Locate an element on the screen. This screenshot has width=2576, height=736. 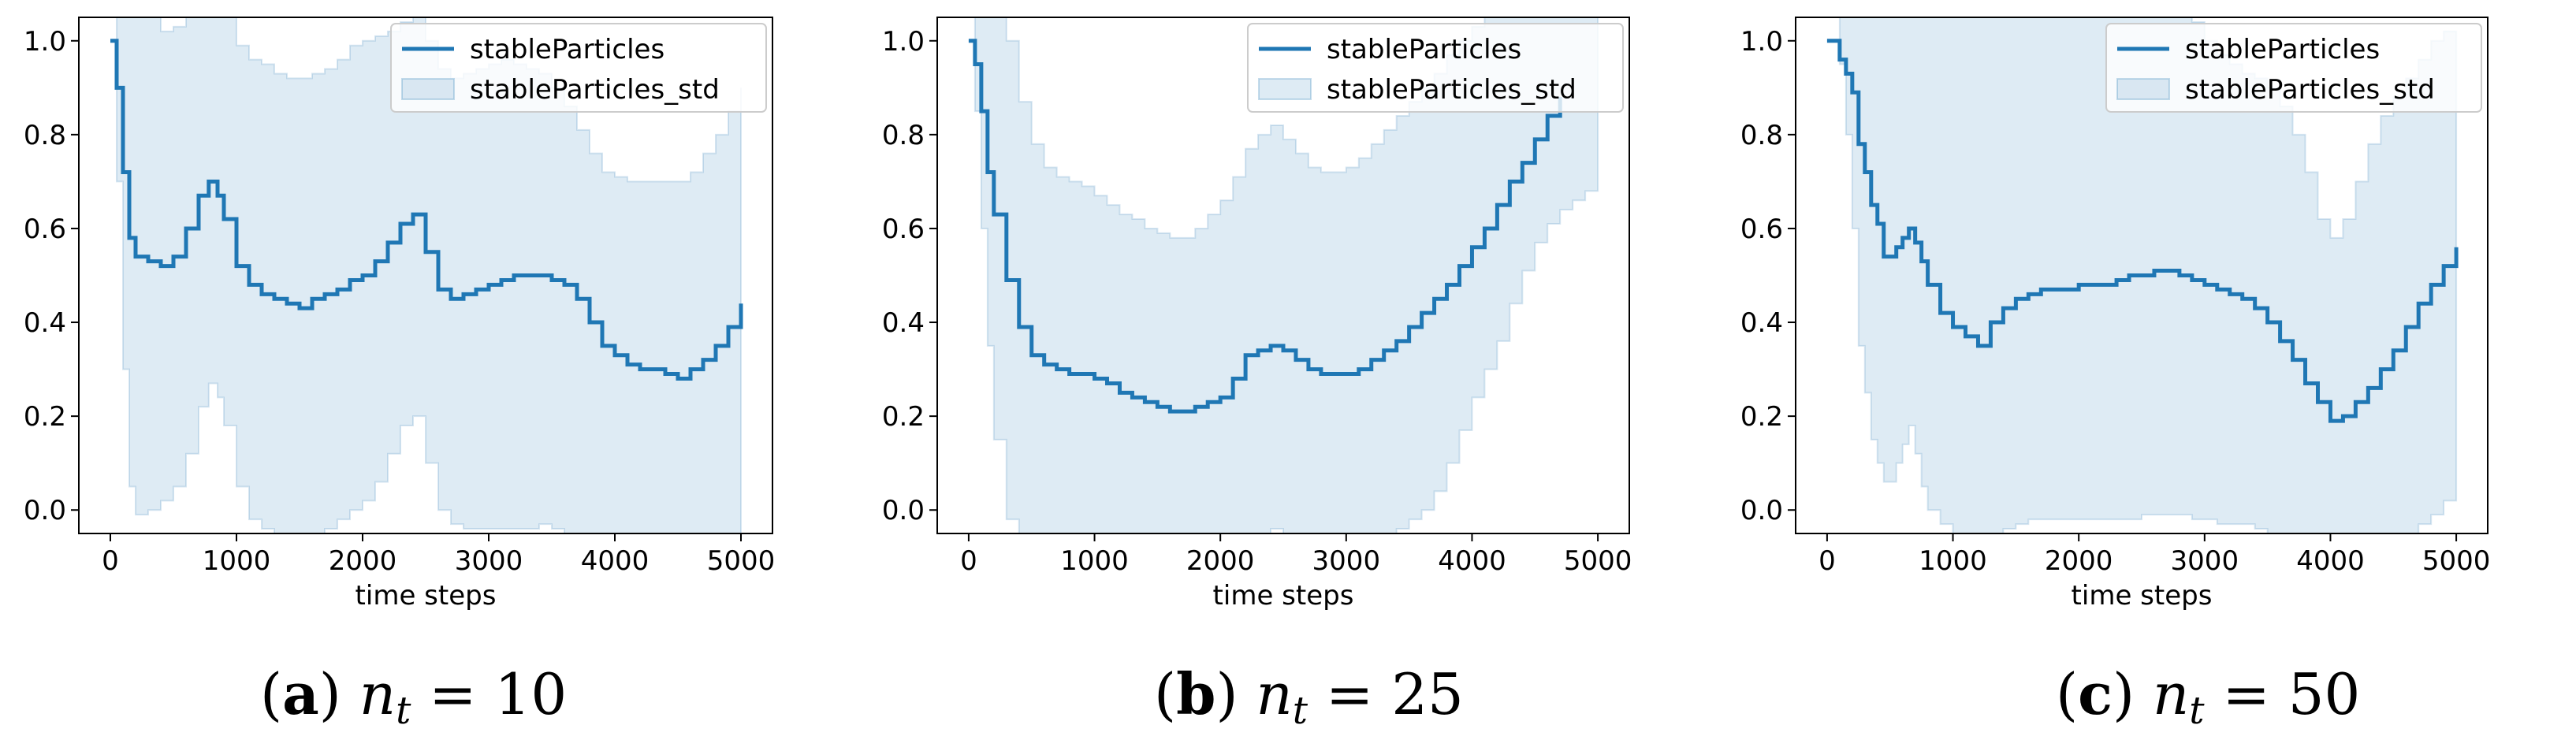
caption-value: = 10 is located at coordinates (498, 694).